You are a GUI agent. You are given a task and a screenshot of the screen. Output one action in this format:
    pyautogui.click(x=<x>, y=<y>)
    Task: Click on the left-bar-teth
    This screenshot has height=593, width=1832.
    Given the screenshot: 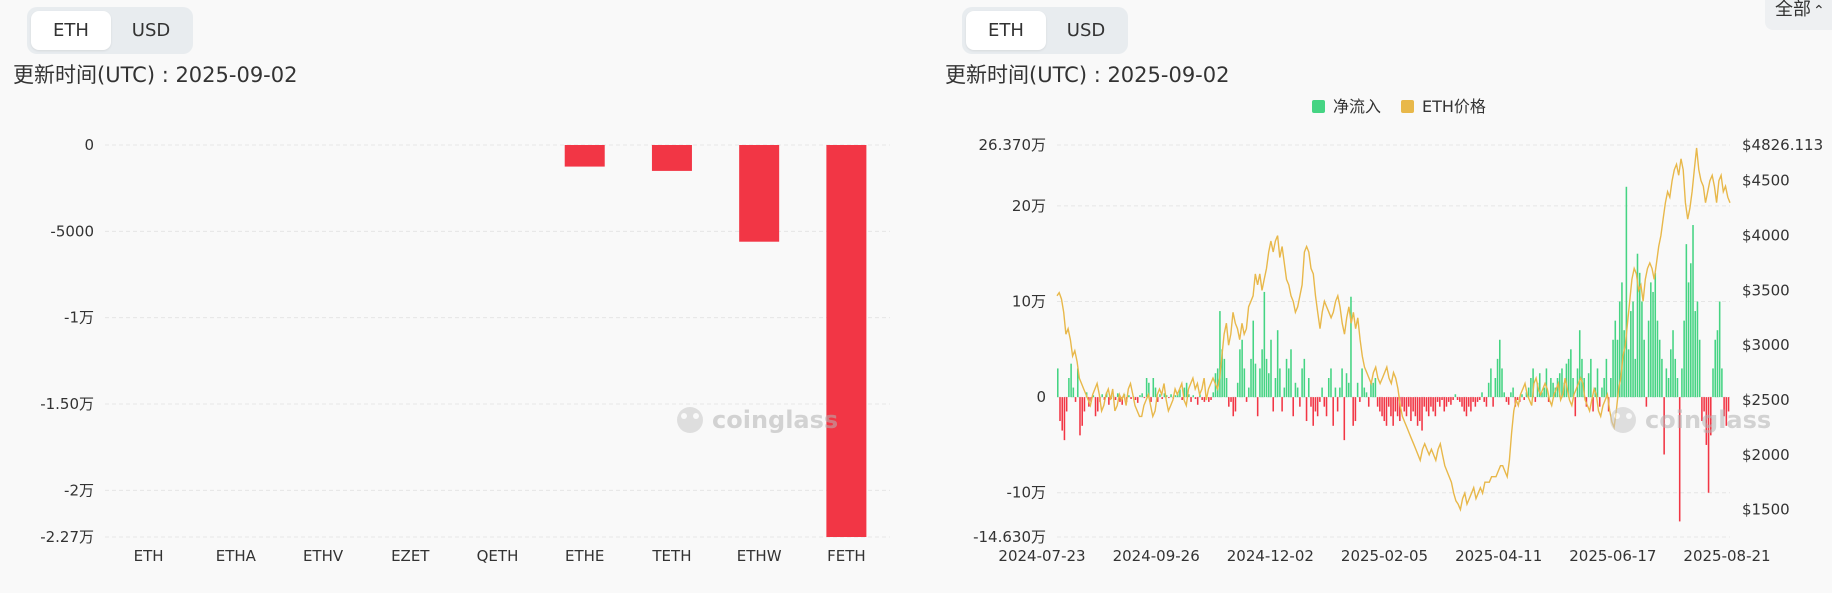 What is the action you would take?
    pyautogui.click(x=671, y=158)
    